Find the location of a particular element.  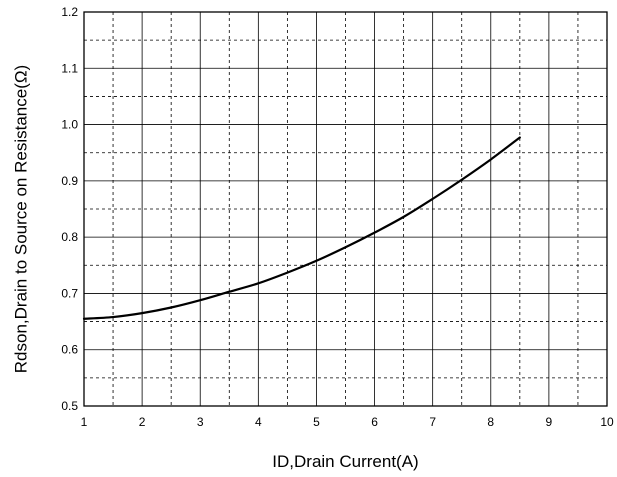

x-tick-label: 6 is located at coordinates (374, 422).